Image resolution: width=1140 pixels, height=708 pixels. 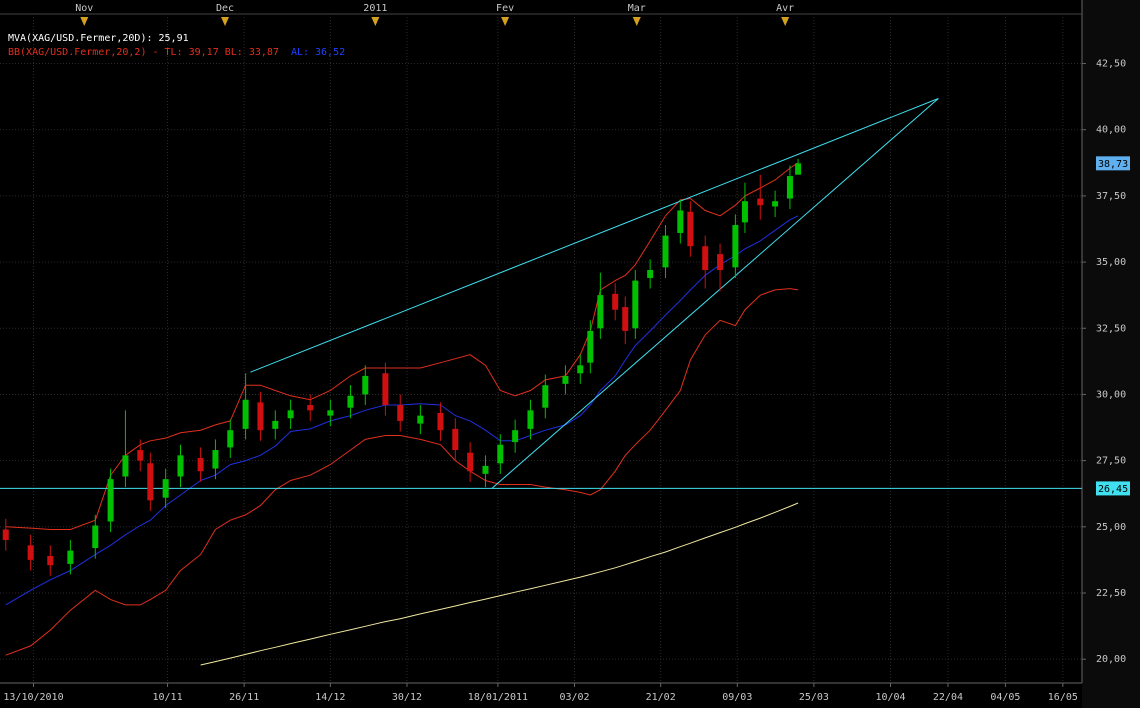 I want to click on legend-text: AL: 36,52, so click(x=318, y=52).